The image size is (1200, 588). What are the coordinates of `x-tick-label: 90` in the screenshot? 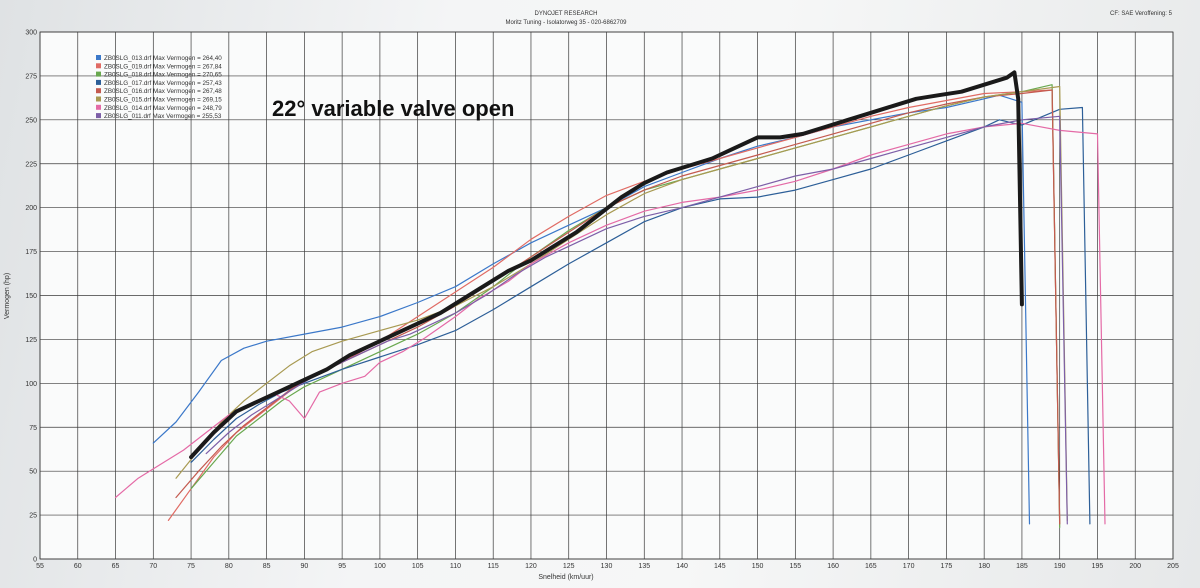 It's located at (304, 566).